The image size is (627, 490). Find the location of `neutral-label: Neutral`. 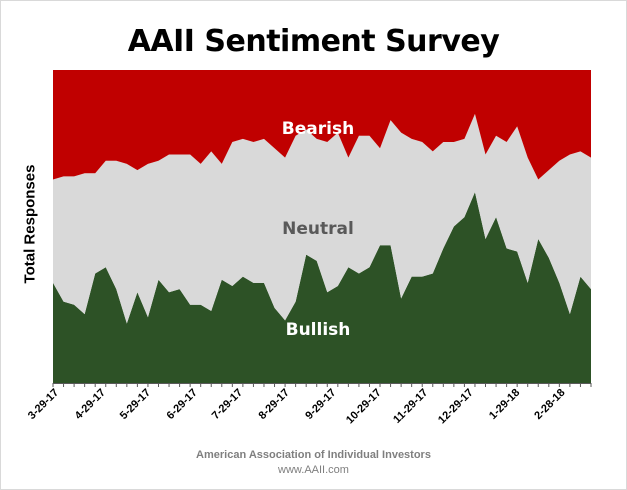

neutral-label: Neutral is located at coordinates (318, 229).